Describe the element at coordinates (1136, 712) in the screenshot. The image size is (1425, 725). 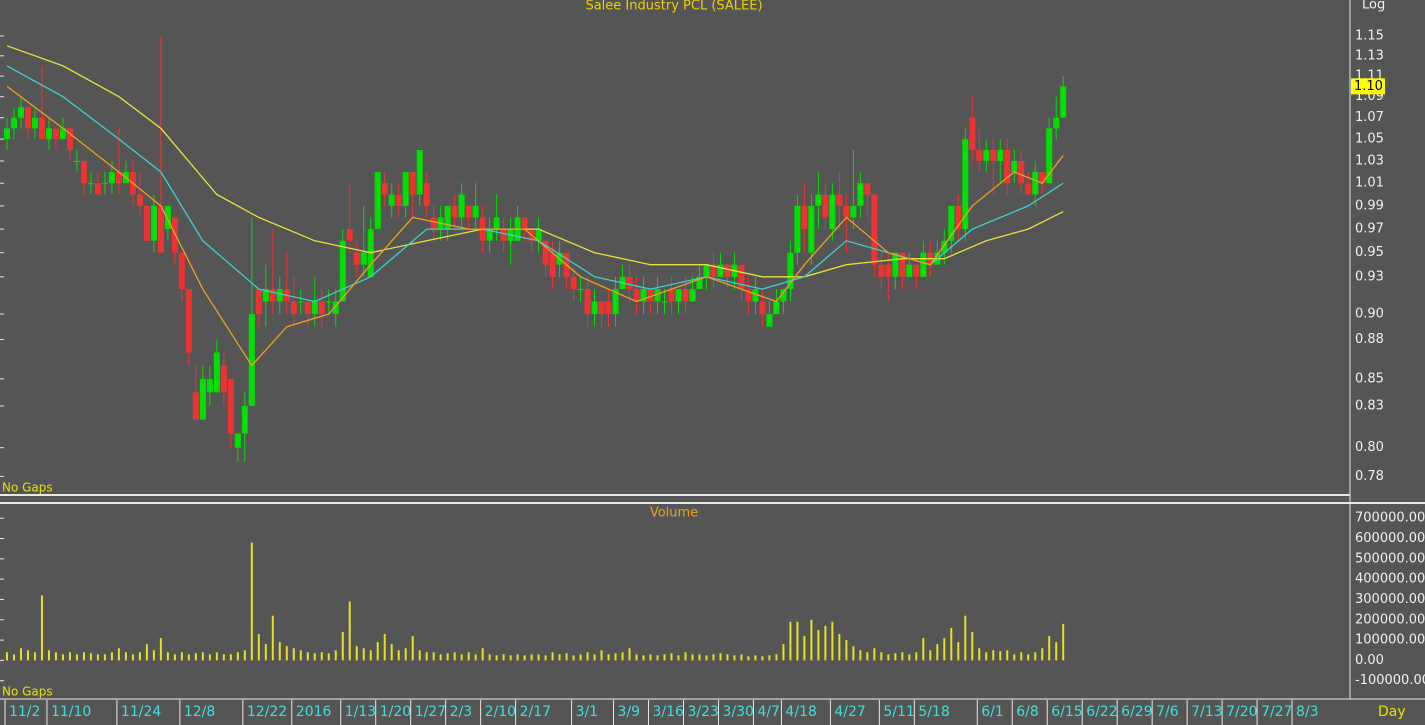
I see `x-tick-label: 6/29` at that location.